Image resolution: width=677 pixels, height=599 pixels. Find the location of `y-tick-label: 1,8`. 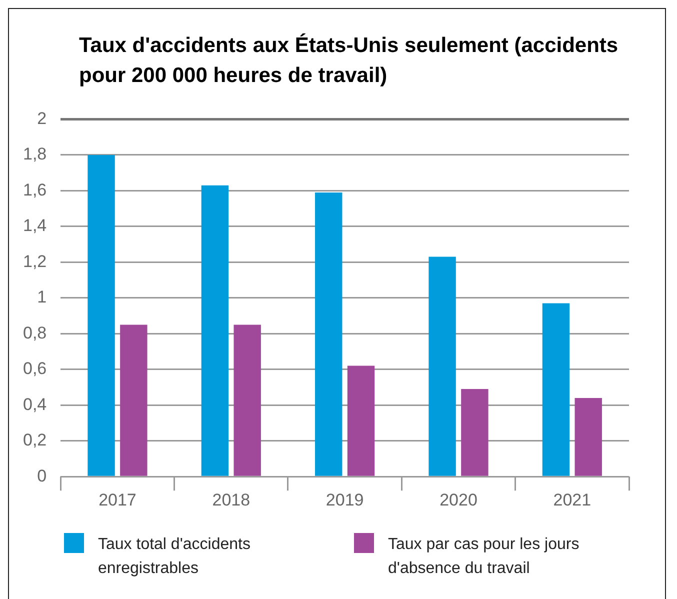

y-tick-label: 1,8 is located at coordinates (34, 154).